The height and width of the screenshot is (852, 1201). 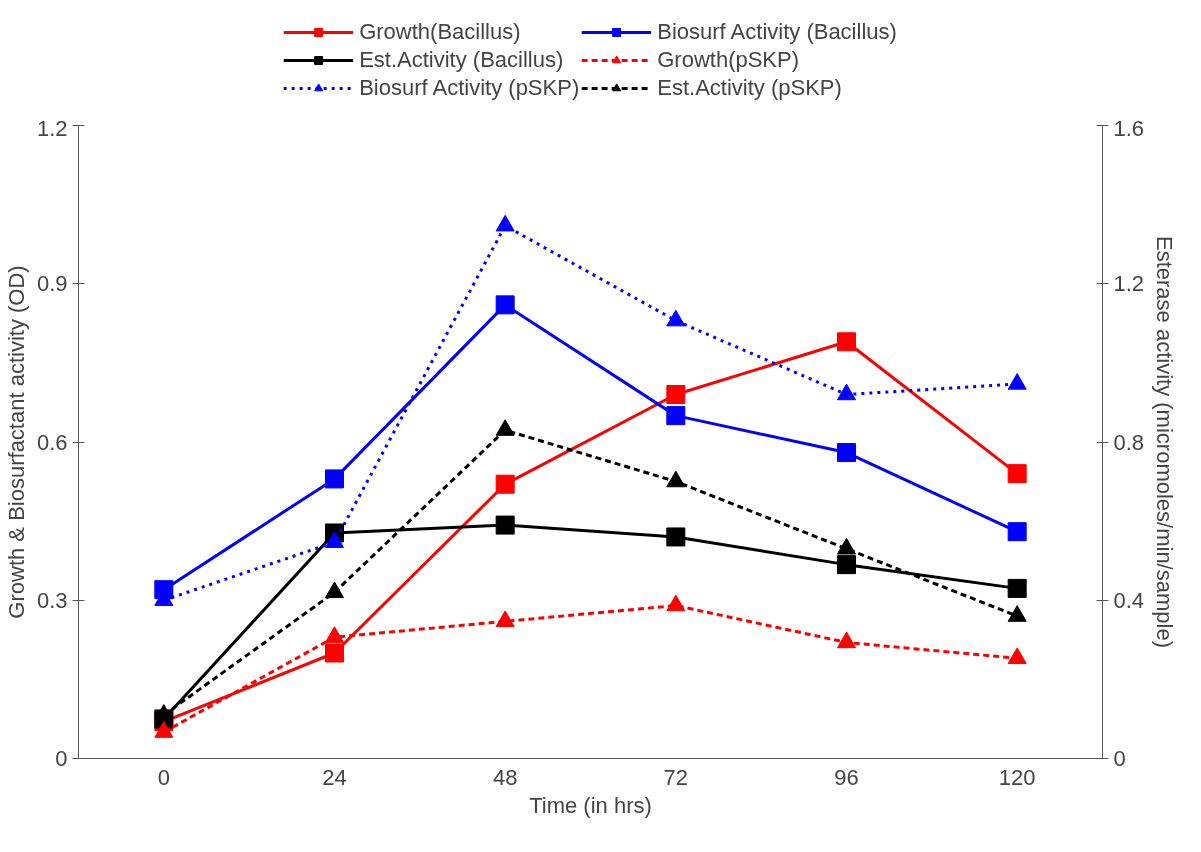 I want to click on y-axis-title: Growth & Biosurfactant activity (OD), so click(x=16, y=442).